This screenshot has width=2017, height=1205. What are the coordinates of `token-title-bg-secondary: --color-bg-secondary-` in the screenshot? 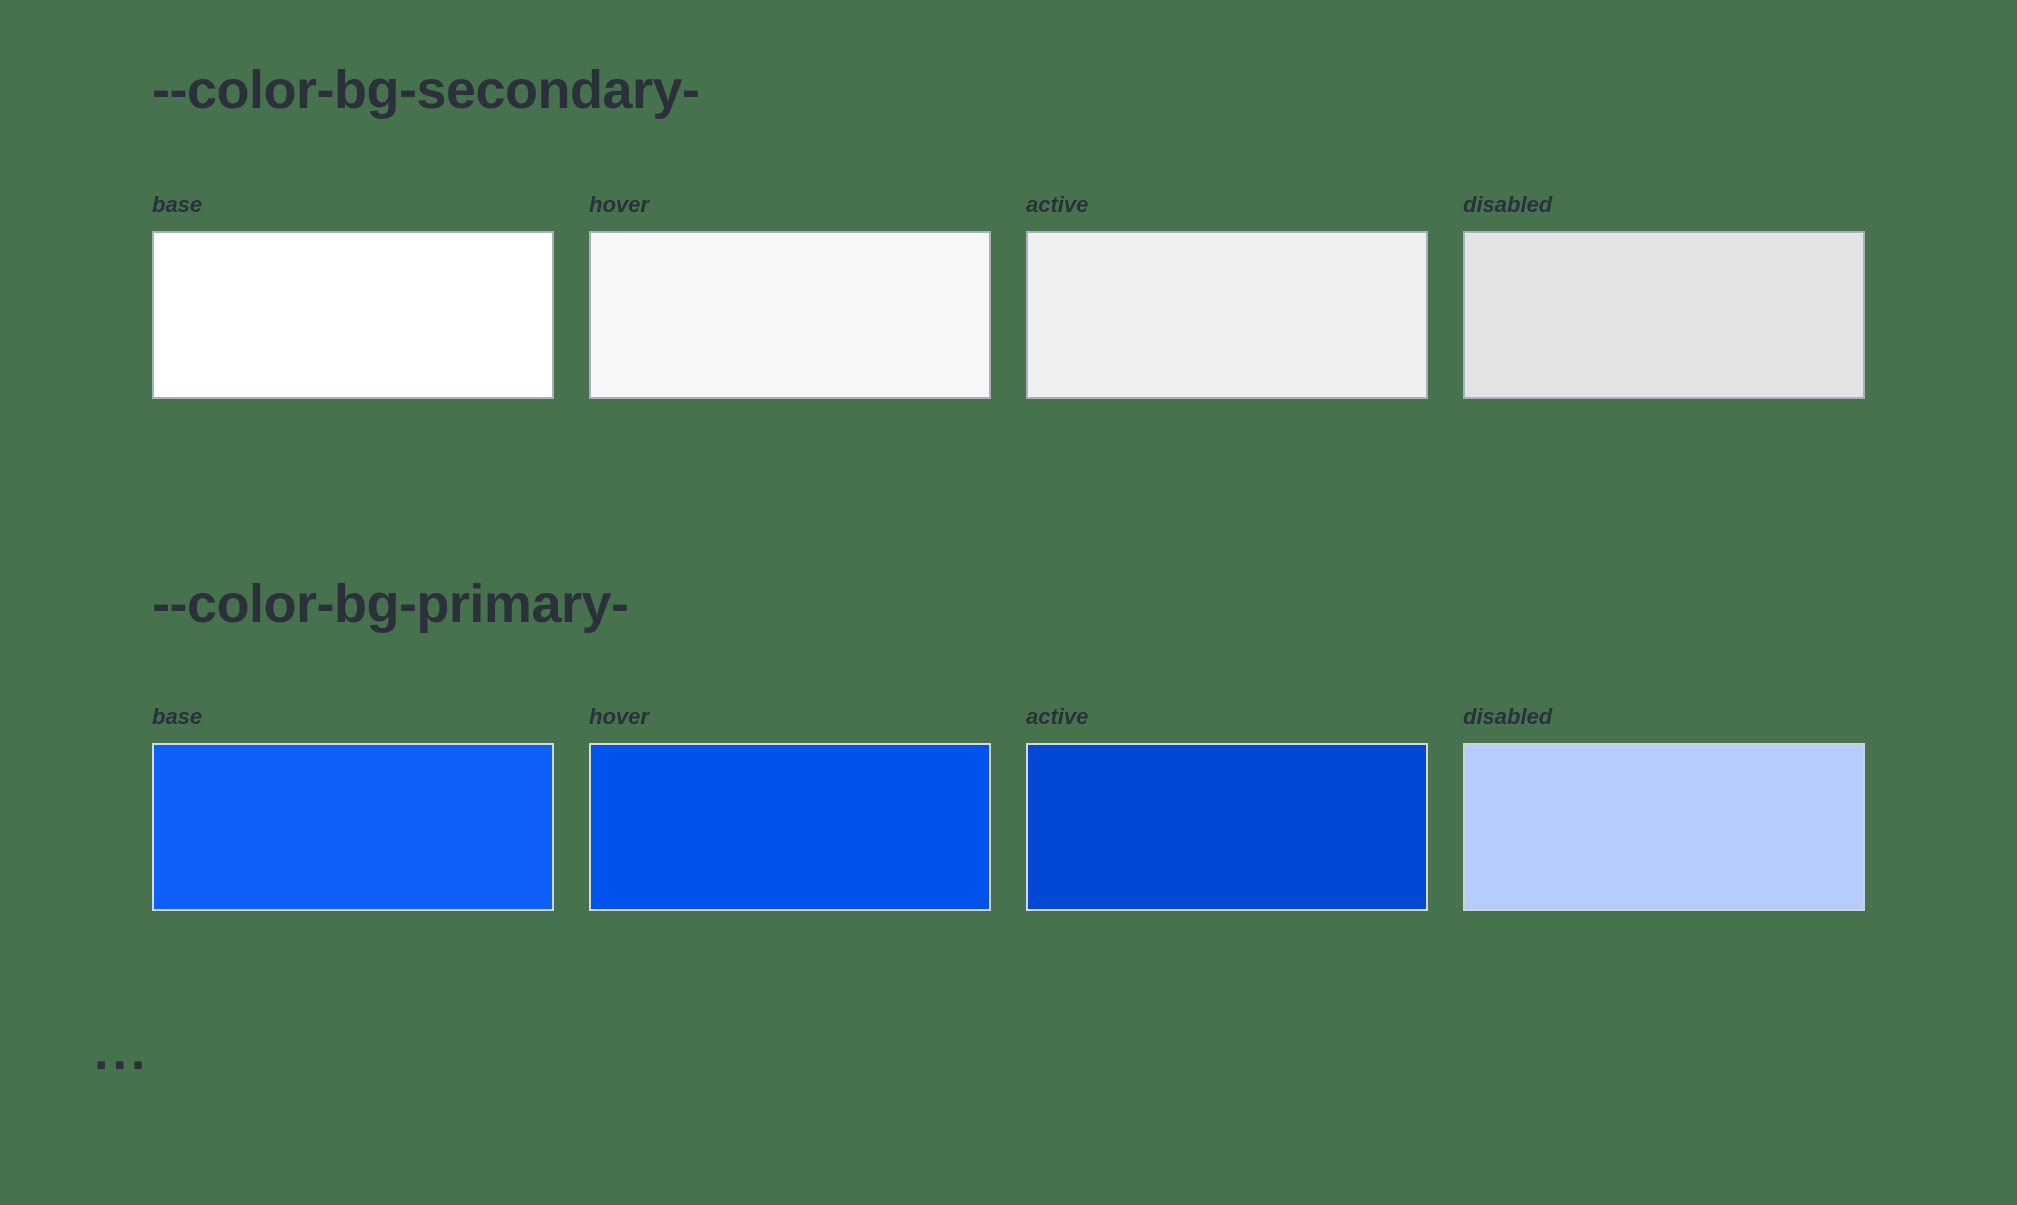 It's located at (426, 90).